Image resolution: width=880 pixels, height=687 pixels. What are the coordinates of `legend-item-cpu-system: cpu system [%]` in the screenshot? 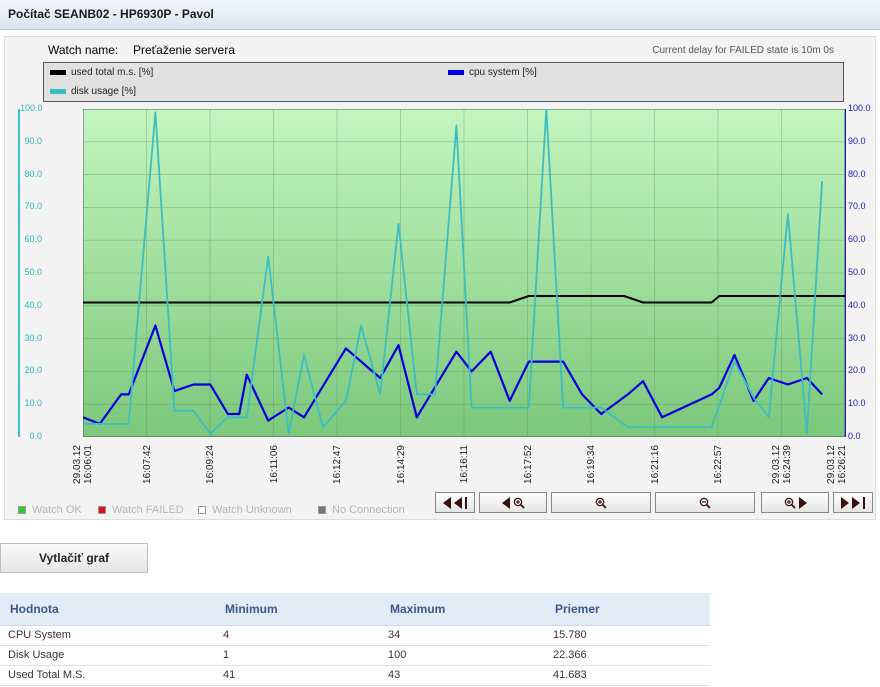 It's located at (492, 72).